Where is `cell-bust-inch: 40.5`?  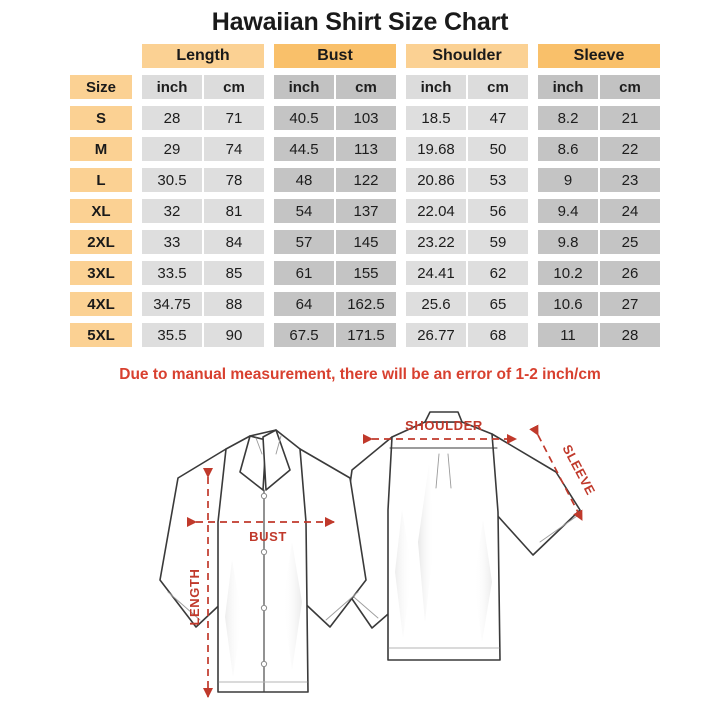
cell-bust-inch: 40.5 is located at coordinates (304, 118).